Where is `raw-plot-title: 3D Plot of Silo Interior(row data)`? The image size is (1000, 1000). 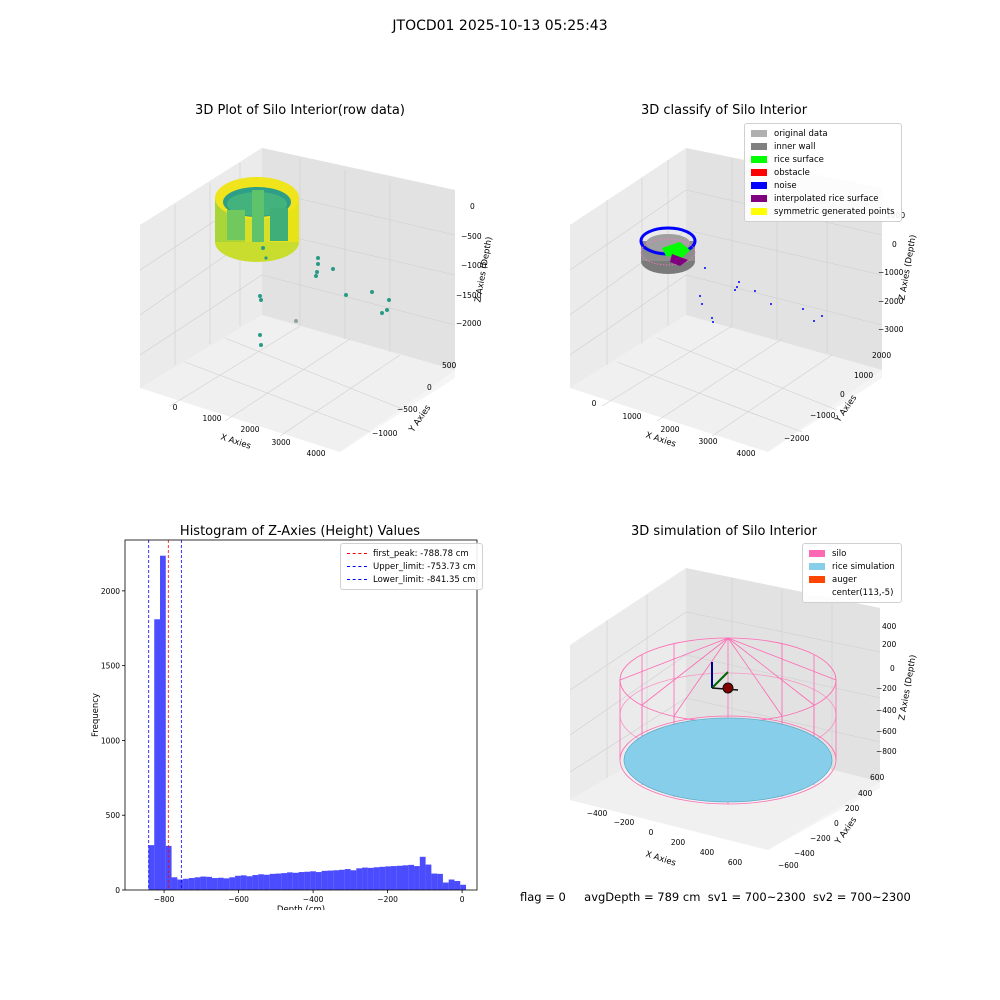
raw-plot-title: 3D Plot of Silo Interior(row data) is located at coordinates (300, 110).